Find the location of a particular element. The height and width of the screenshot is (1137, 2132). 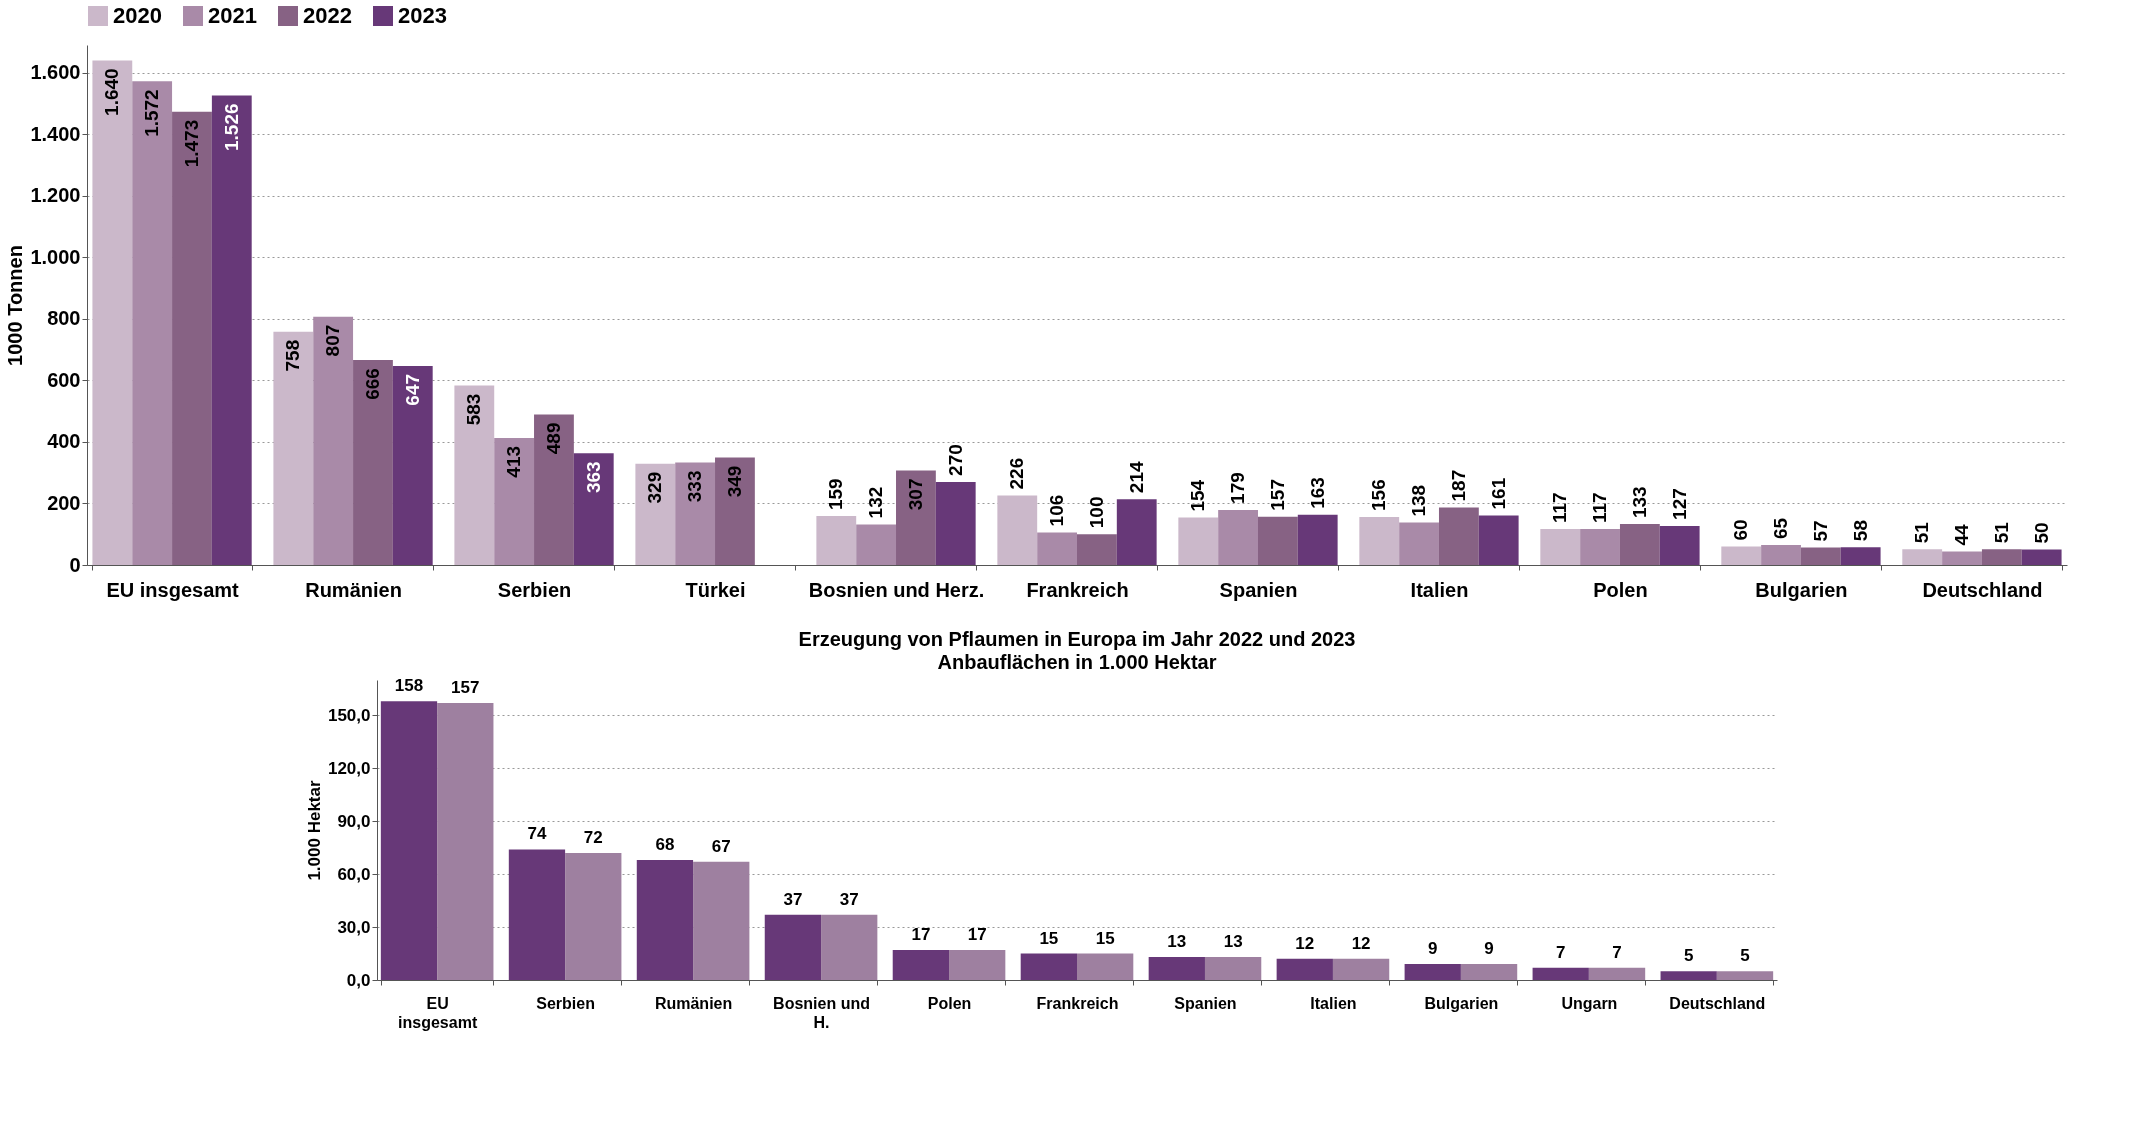

x-tick-label: Rumänien is located at coordinates (353, 589).